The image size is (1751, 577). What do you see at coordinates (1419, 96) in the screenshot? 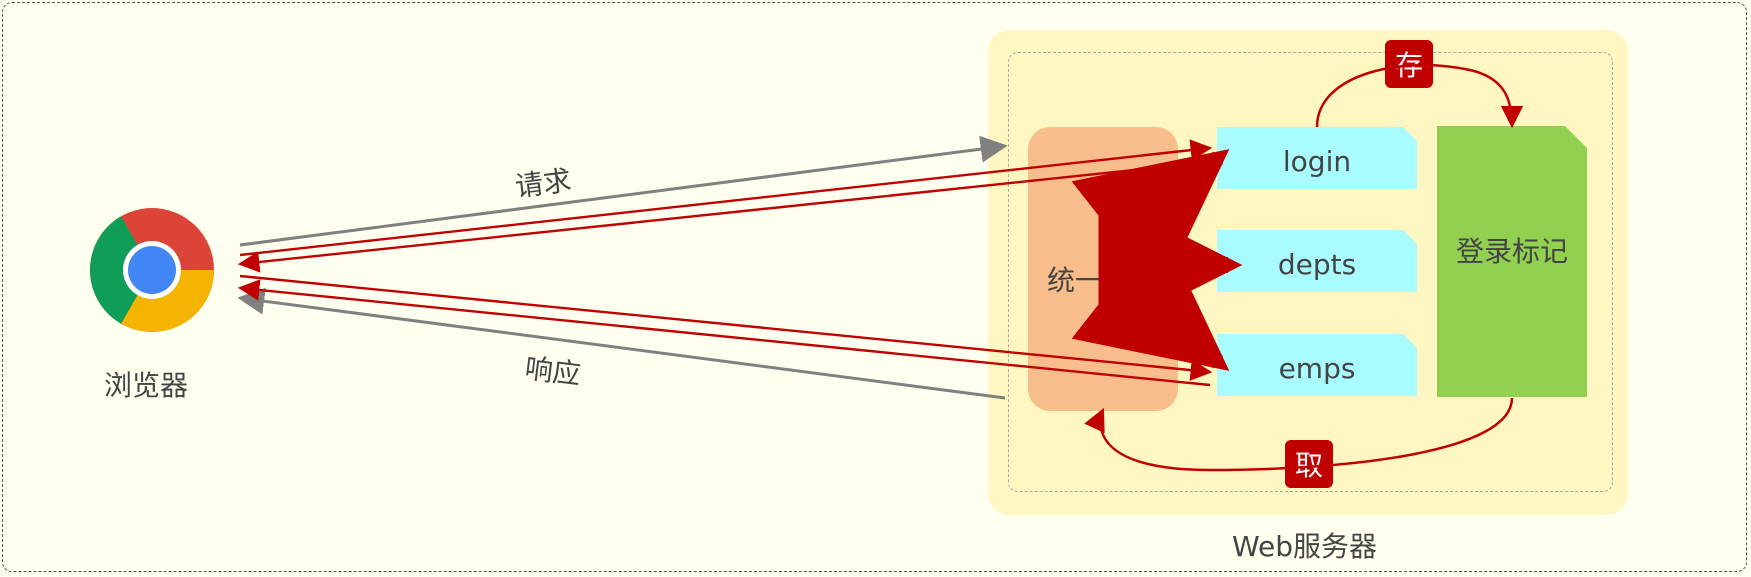
I see `store-curve` at bounding box center [1419, 96].